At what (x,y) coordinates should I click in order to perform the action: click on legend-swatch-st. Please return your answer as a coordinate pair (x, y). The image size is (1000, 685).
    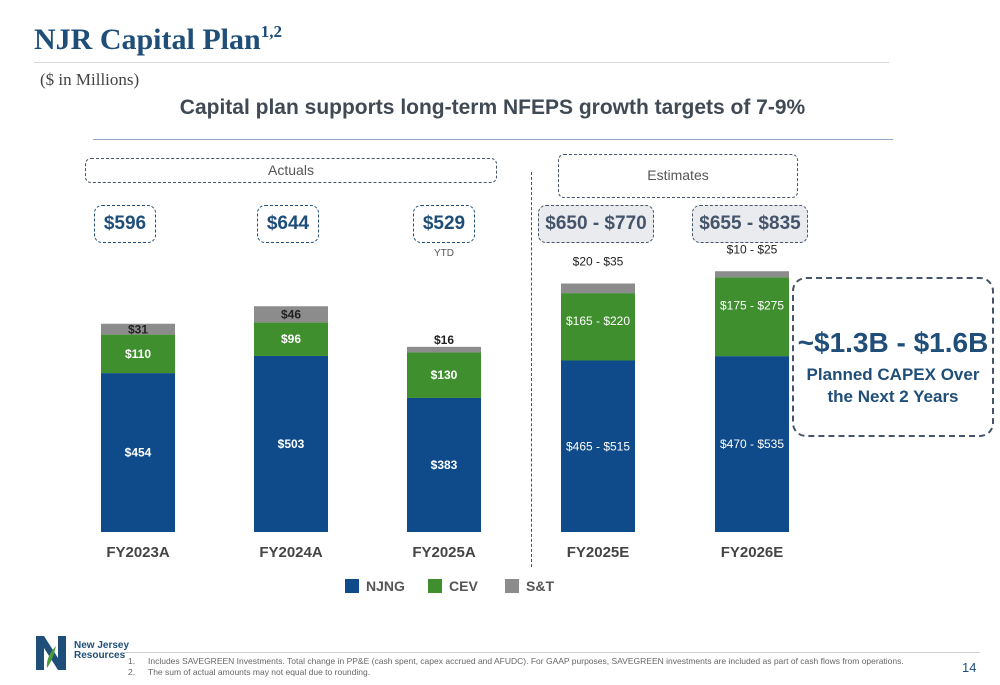
    Looking at the image, I should click on (512, 586).